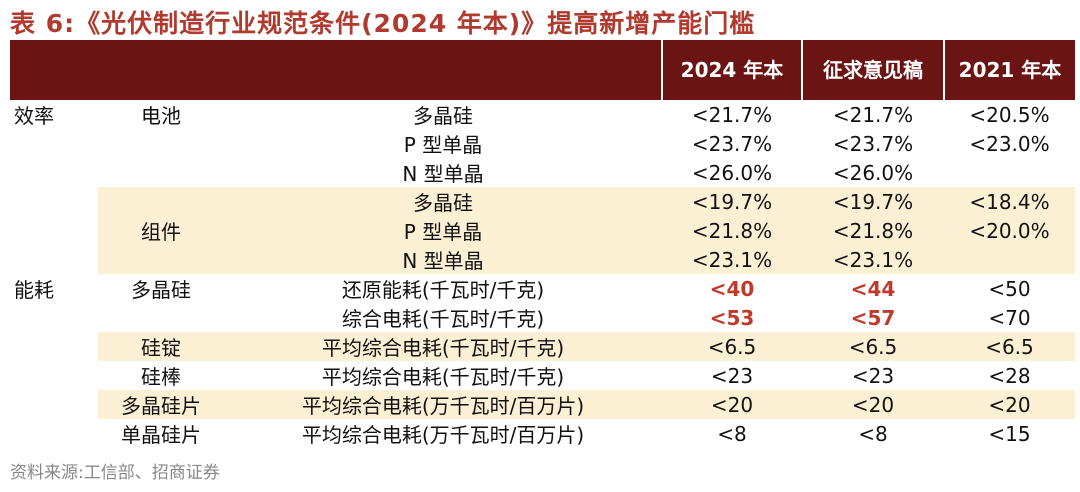 The image size is (1080, 492). What do you see at coordinates (873, 143) in the screenshot?
I see `value-draft: <23.7%` at bounding box center [873, 143].